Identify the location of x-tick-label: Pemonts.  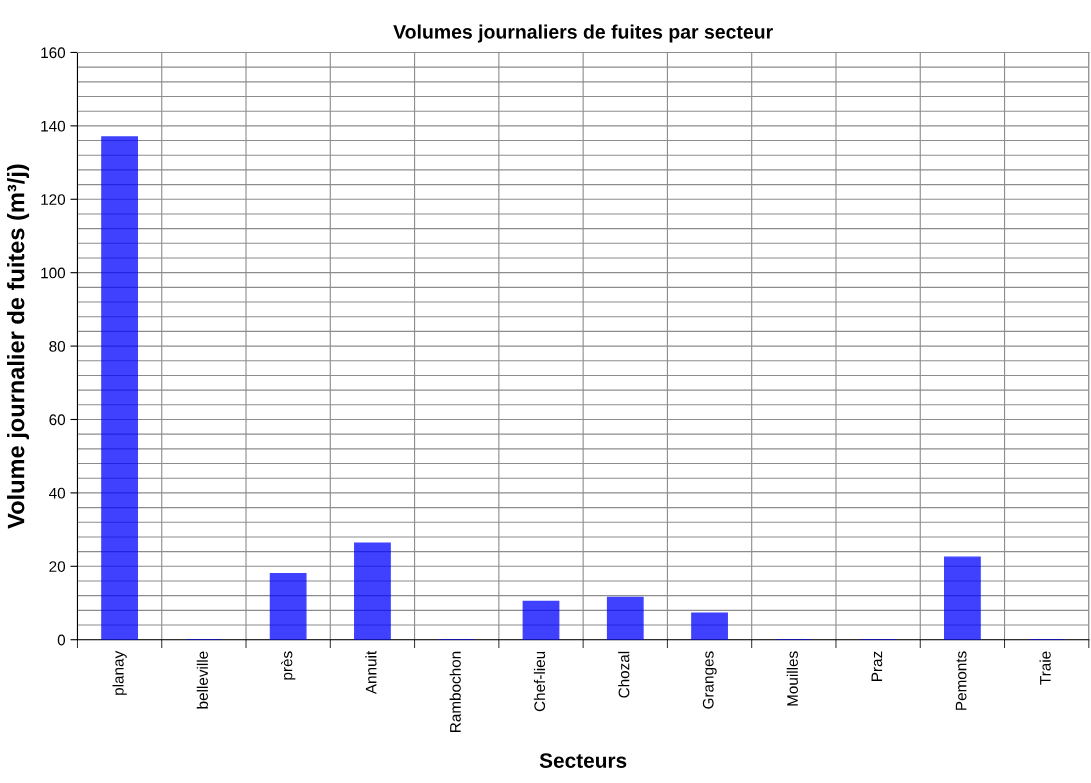
(961, 680).